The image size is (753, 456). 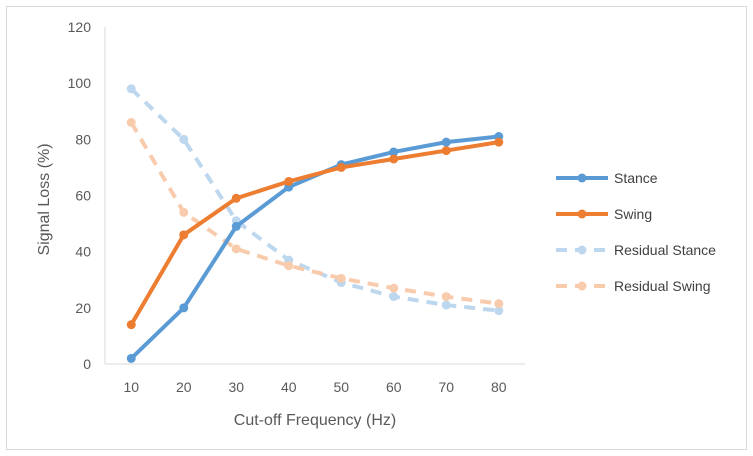 What do you see at coordinates (499, 387) in the screenshot?
I see `x-tick-label: 80` at bounding box center [499, 387].